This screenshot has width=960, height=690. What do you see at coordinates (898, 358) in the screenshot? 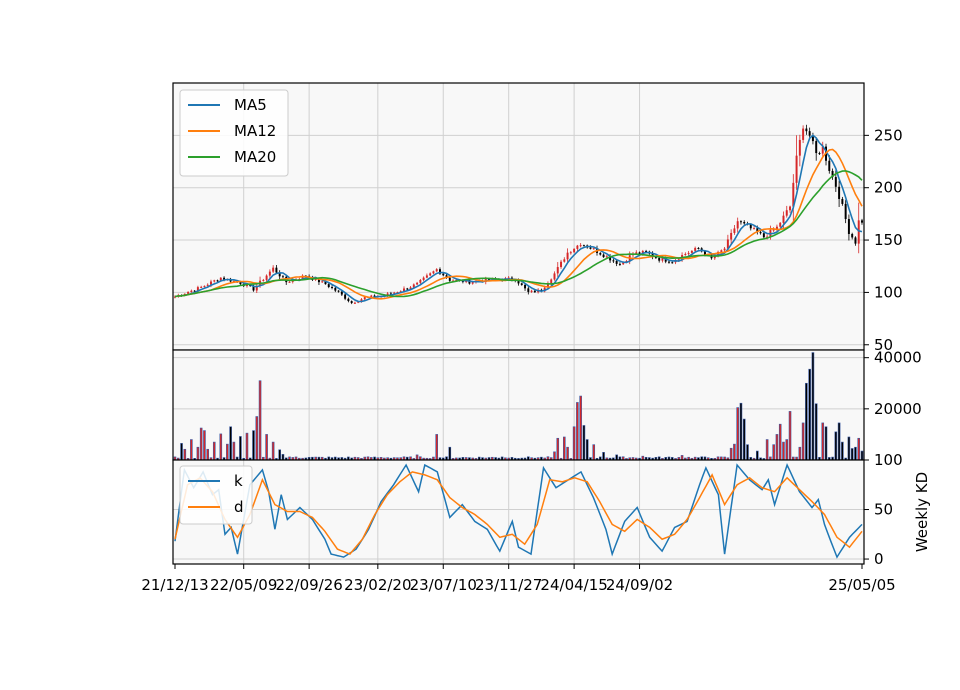
I see `volume-y-tick-label: 40000` at bounding box center [898, 358].